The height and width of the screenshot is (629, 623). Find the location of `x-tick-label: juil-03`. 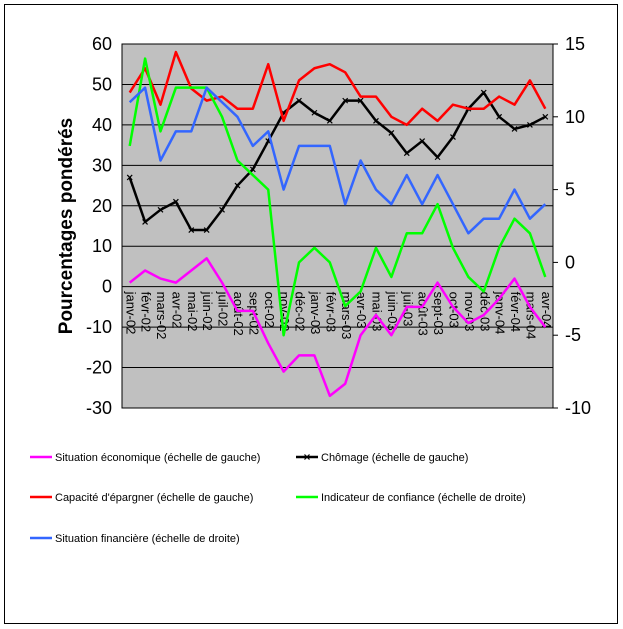

x-tick-label: juil-03 is located at coordinates (407, 309).